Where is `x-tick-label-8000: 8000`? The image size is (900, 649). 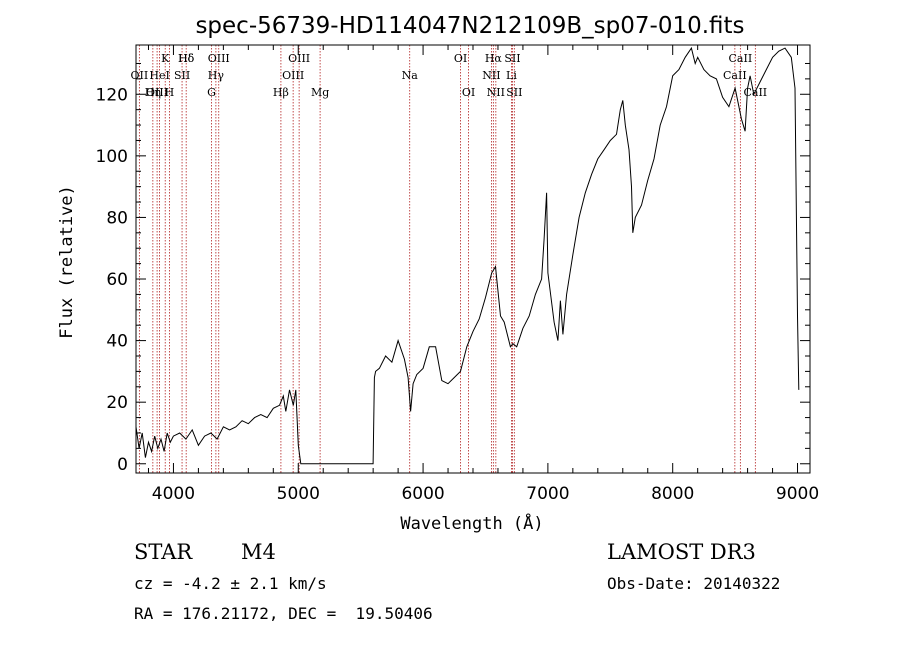
x-tick-label-8000: 8000 is located at coordinates (672, 494).